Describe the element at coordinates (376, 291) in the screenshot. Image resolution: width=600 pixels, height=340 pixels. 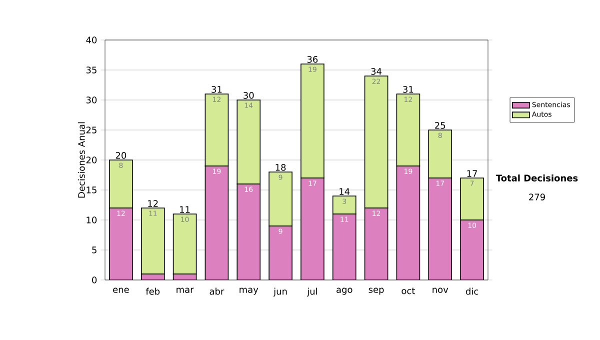
I see `x-tick-label: sep` at that location.